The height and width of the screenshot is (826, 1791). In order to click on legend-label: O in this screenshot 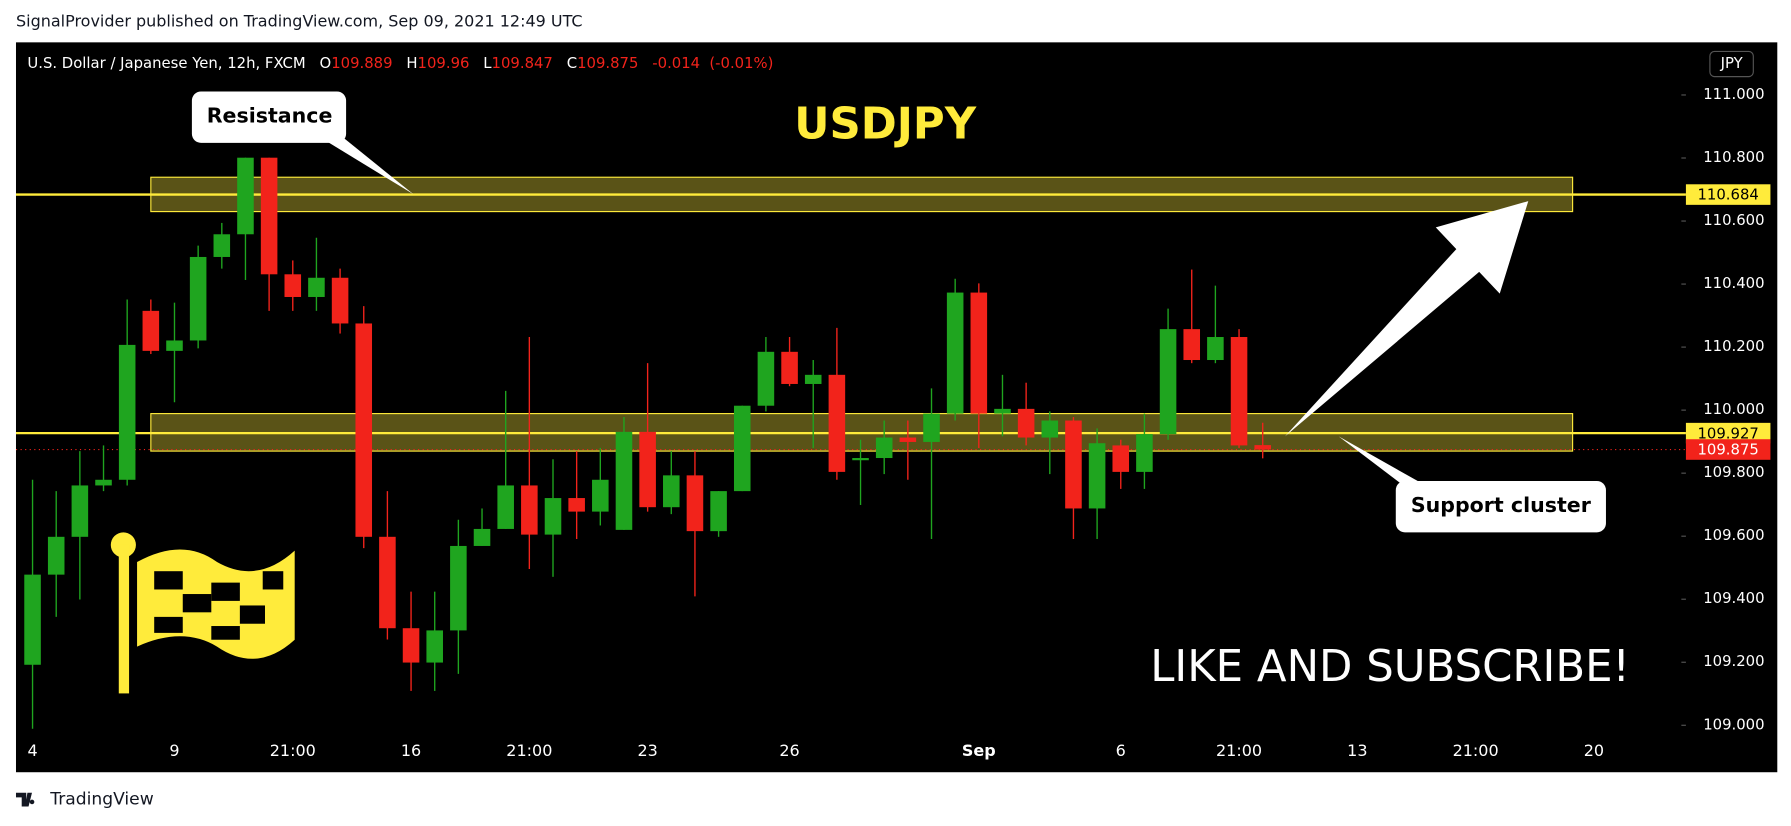, I will do `click(326, 63)`.